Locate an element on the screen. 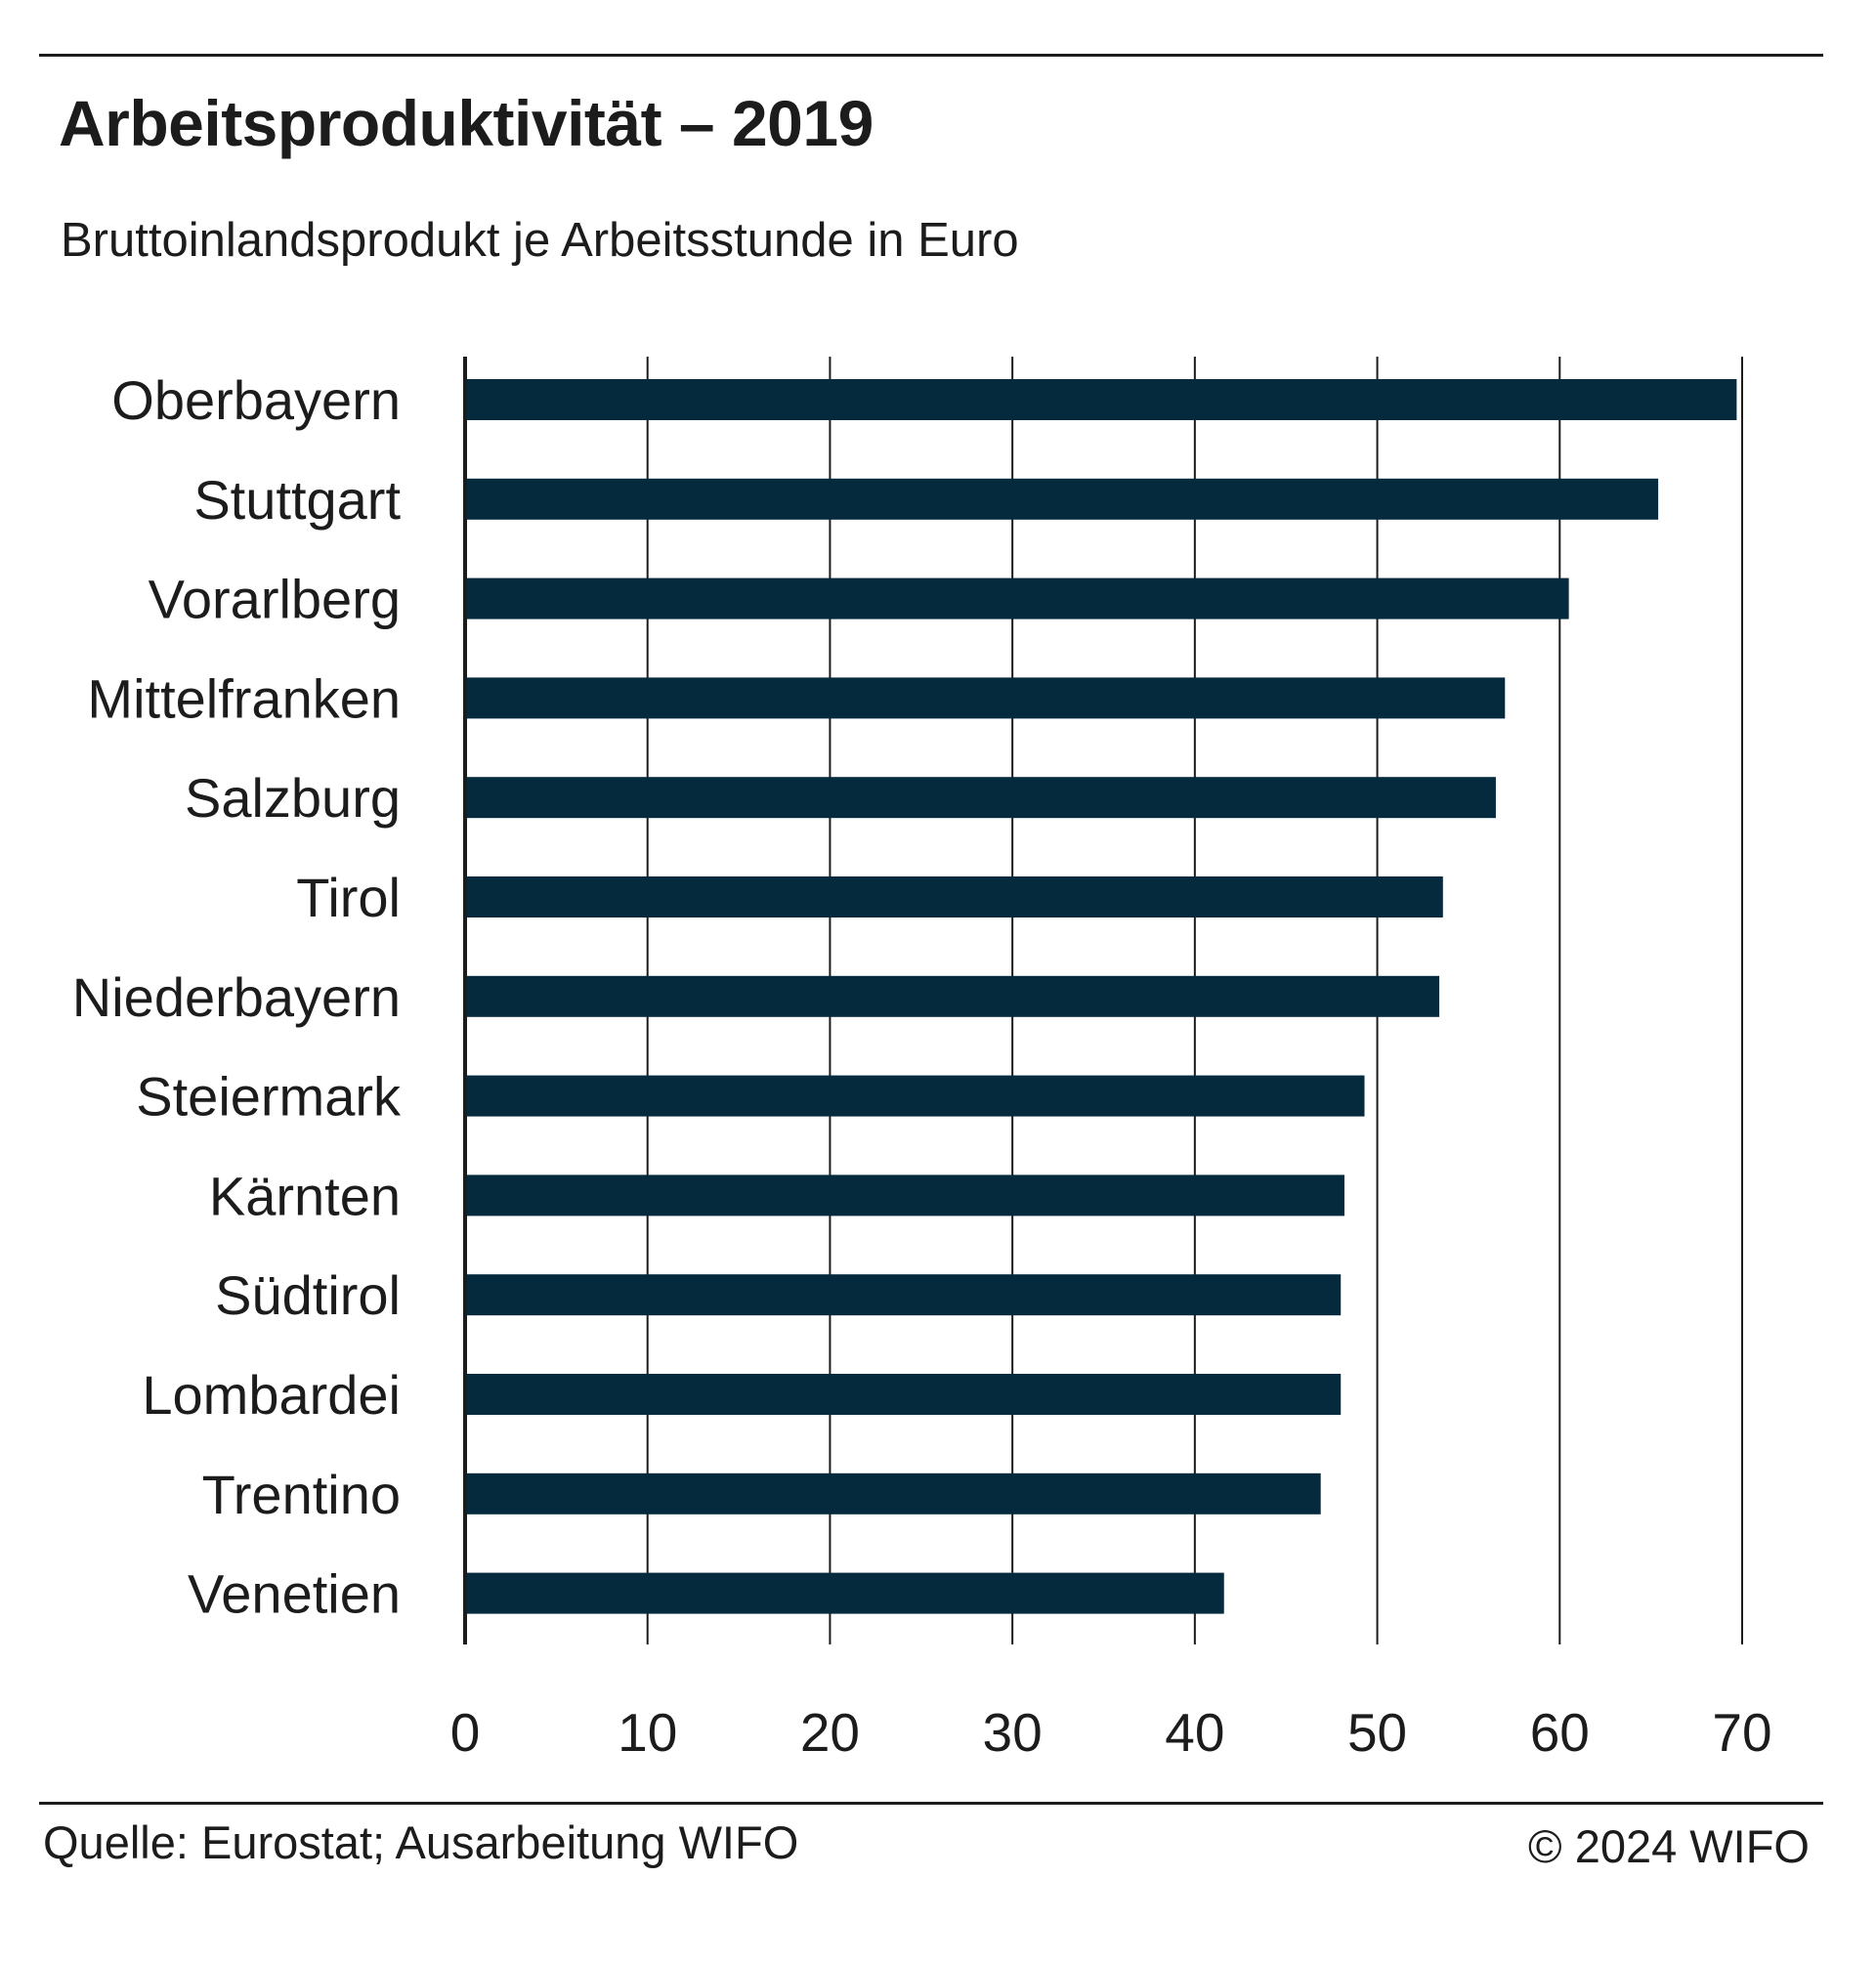 Image resolution: width=1876 pixels, height=1963 pixels. copyright-note: © 2024 WIFO is located at coordinates (1669, 1846).